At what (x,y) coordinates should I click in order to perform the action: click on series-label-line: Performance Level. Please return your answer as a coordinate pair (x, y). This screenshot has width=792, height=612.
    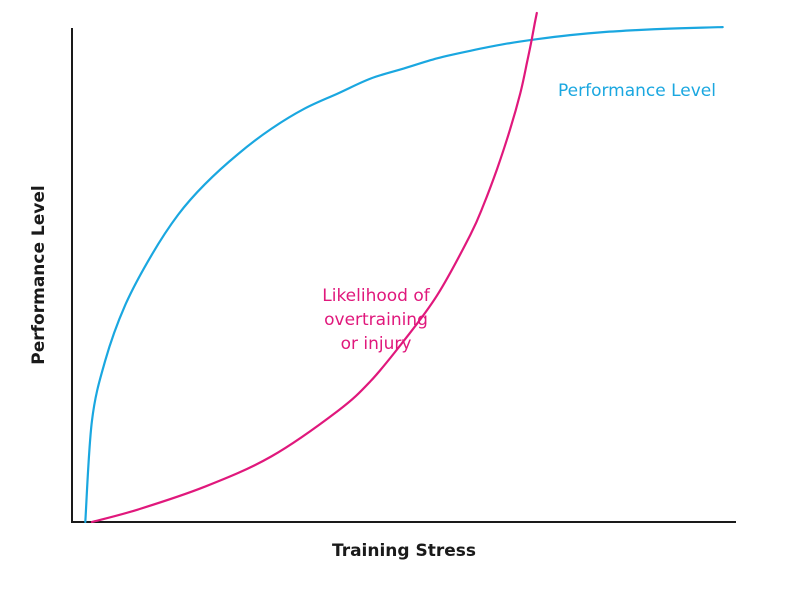
    Looking at the image, I should click on (637, 91).